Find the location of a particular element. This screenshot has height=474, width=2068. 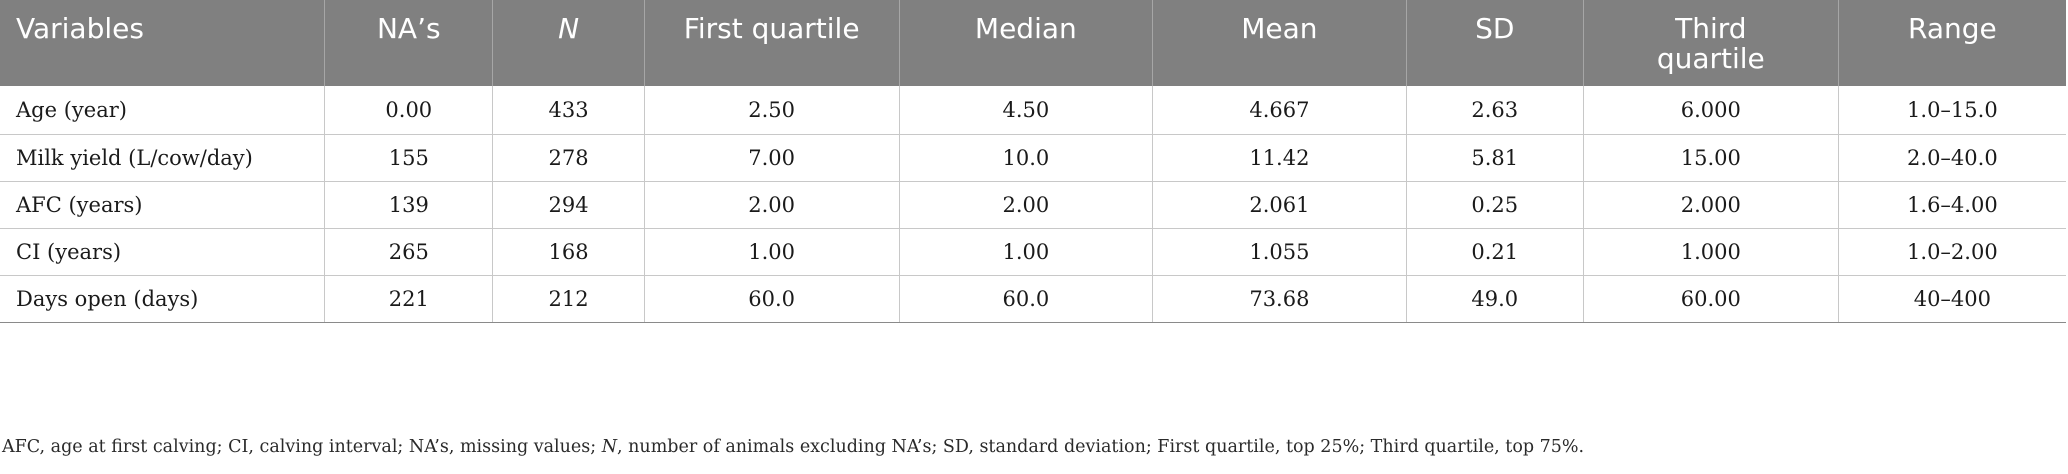

cell-mean: 73.68 is located at coordinates (1279, 299).